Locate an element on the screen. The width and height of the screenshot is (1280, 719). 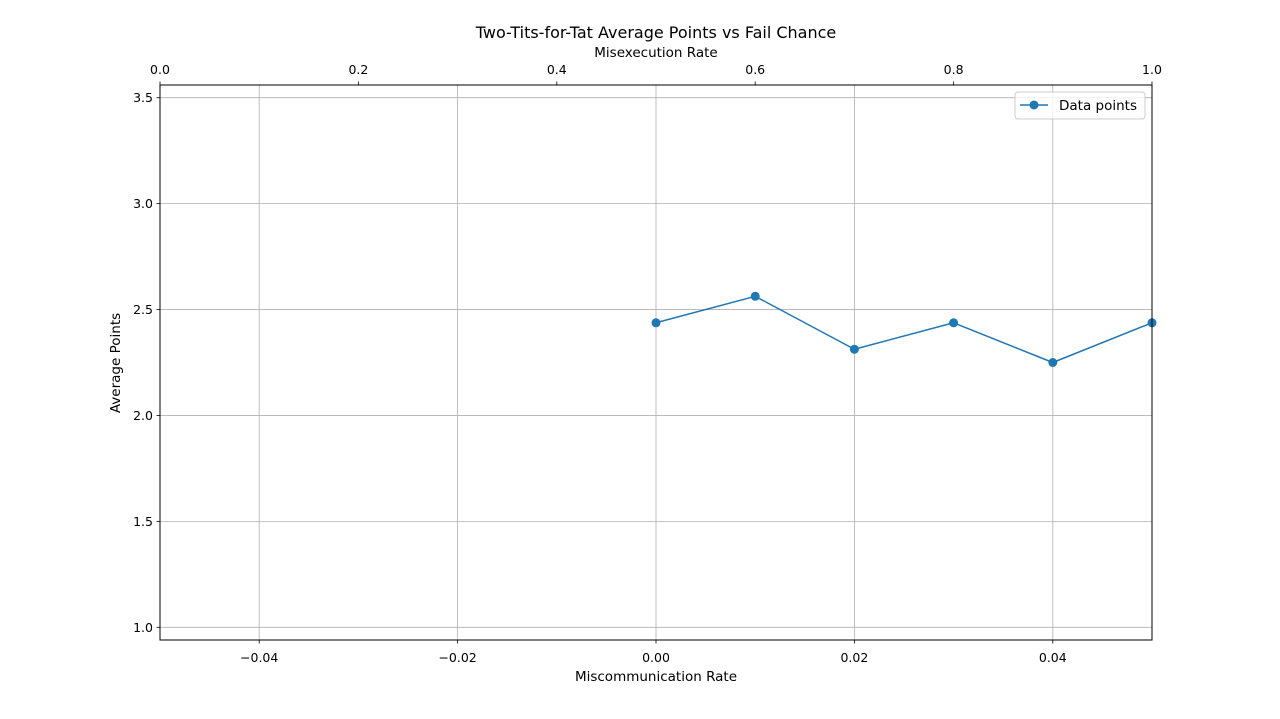
x-tick-label: −0.02 is located at coordinates (457, 657).